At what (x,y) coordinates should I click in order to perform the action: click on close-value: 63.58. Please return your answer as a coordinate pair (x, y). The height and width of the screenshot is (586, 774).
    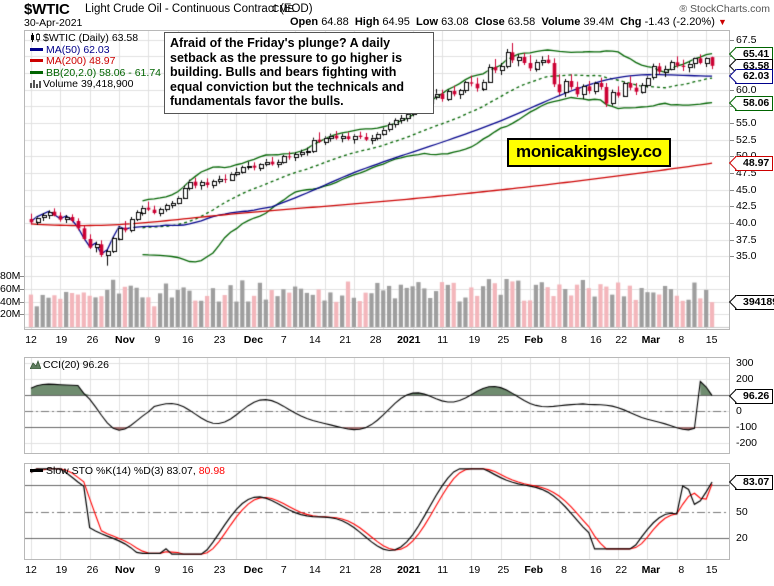
    Looking at the image, I should click on (521, 22).